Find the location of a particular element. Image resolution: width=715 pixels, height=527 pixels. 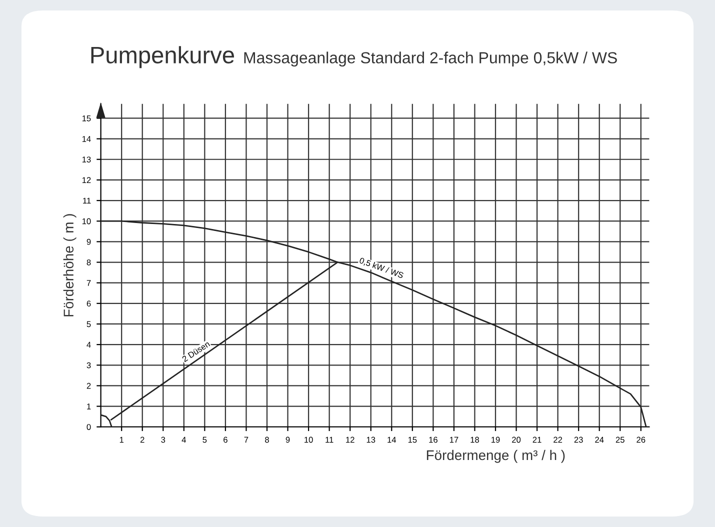

x-tick-label: 18 is located at coordinates (474, 439).